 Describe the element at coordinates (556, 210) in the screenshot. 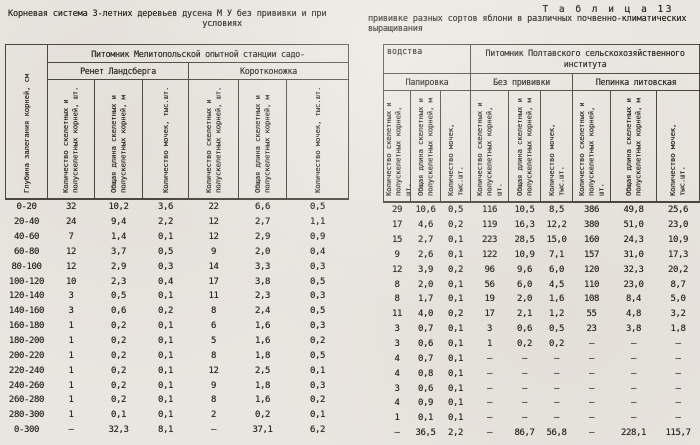

I see `table-cell: 8,5` at that location.